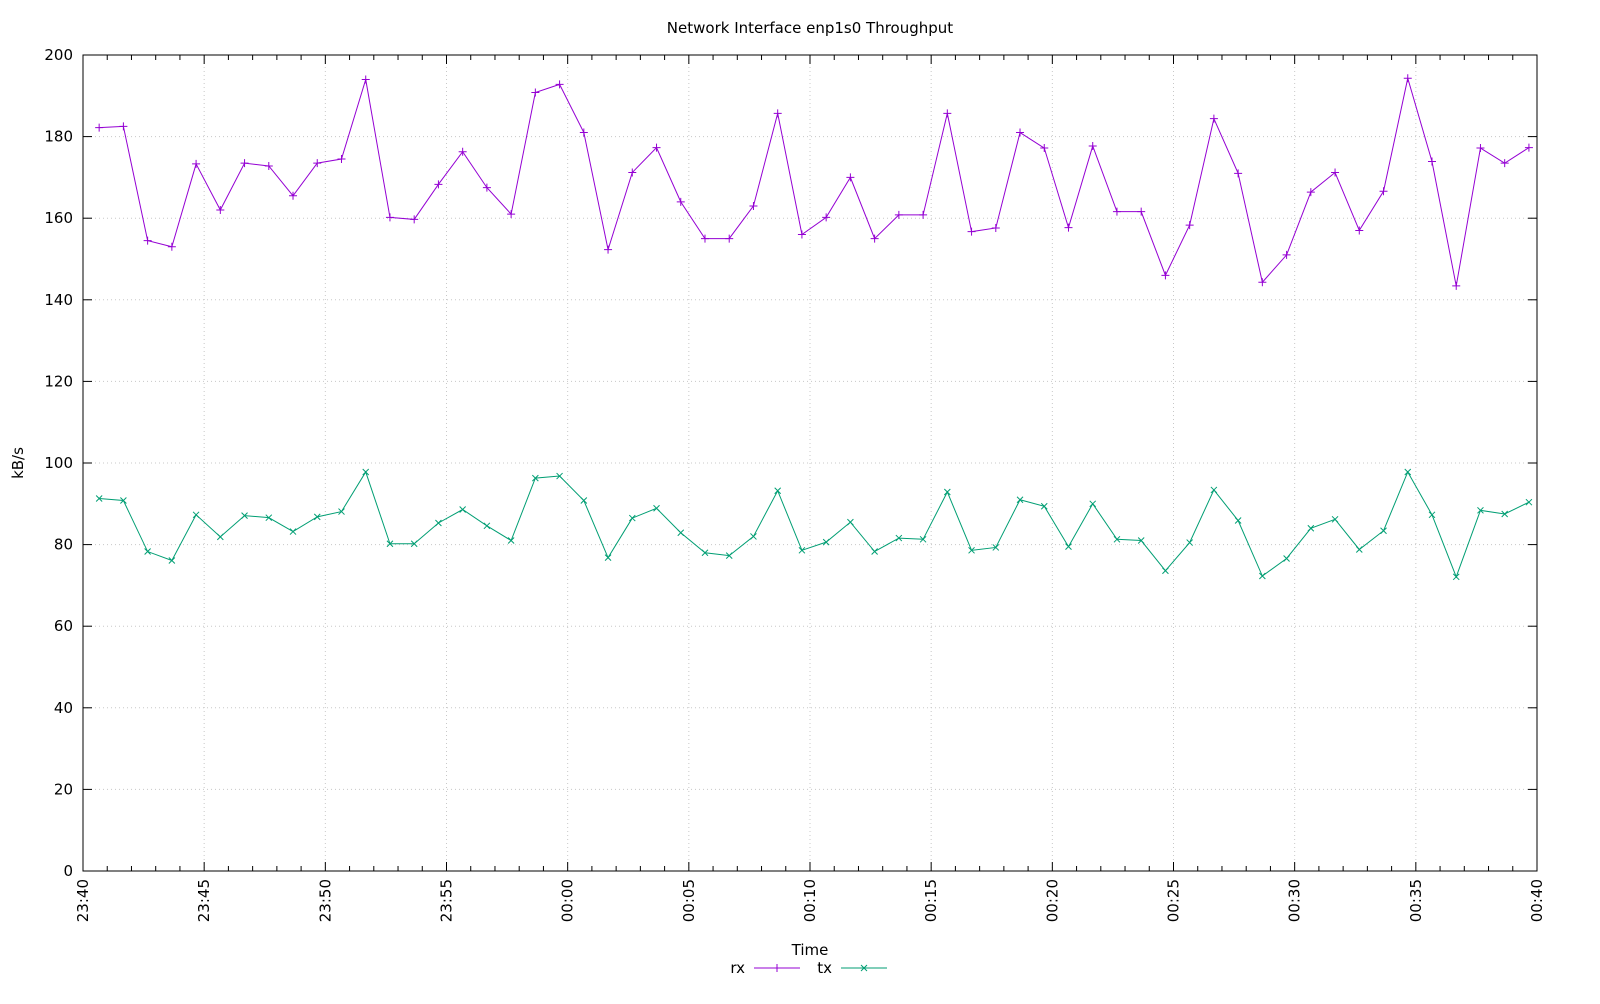 This screenshot has height=1004, width=1600. I want to click on legend-marker-tx, so click(864, 968).